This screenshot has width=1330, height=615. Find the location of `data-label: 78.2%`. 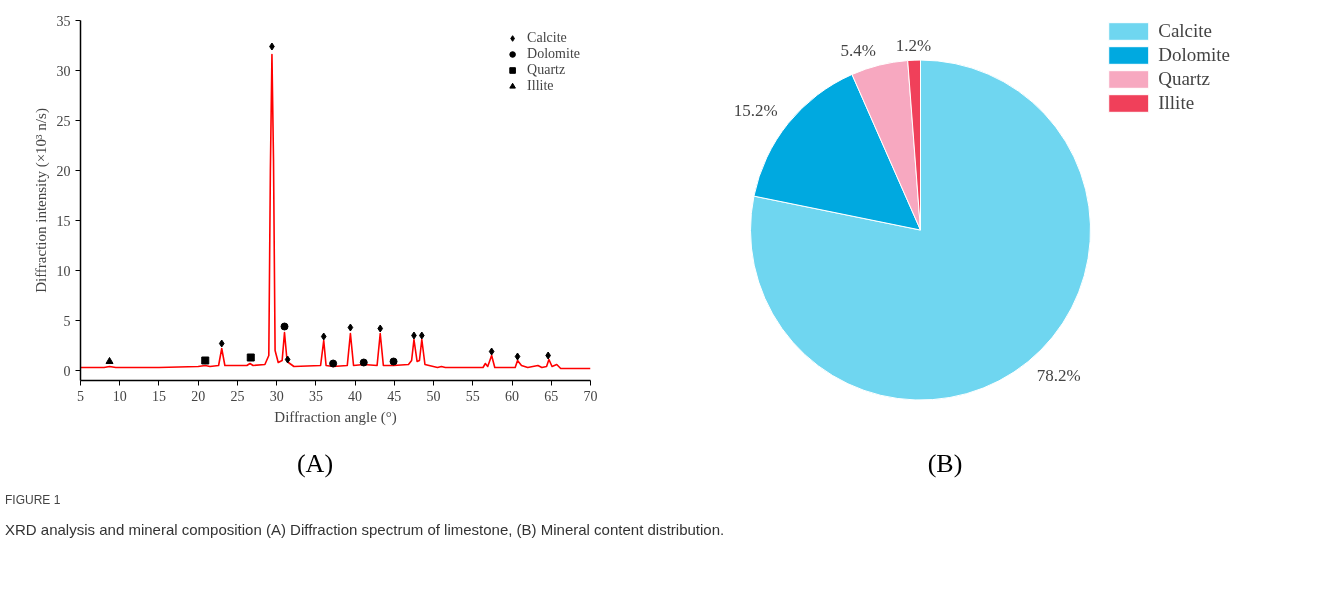

data-label: 78.2% is located at coordinates (1058, 375).